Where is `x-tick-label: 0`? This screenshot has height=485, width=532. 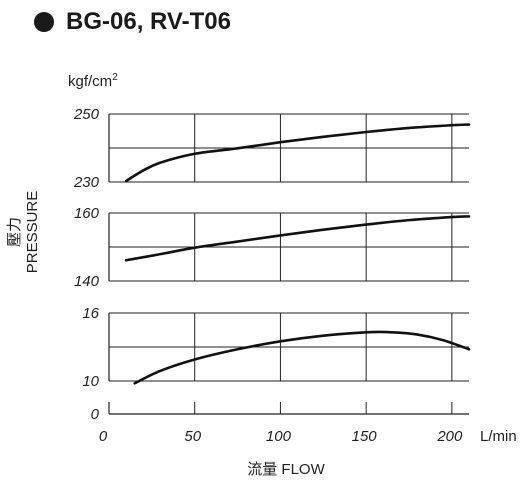 x-tick-label: 0 is located at coordinates (103, 436).